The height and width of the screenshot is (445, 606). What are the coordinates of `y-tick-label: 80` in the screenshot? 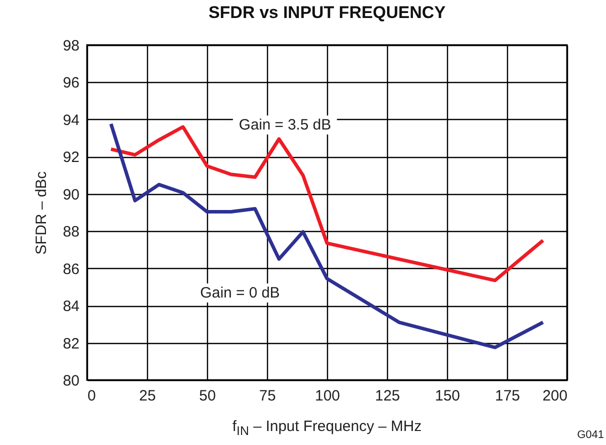 It's located at (71, 381).